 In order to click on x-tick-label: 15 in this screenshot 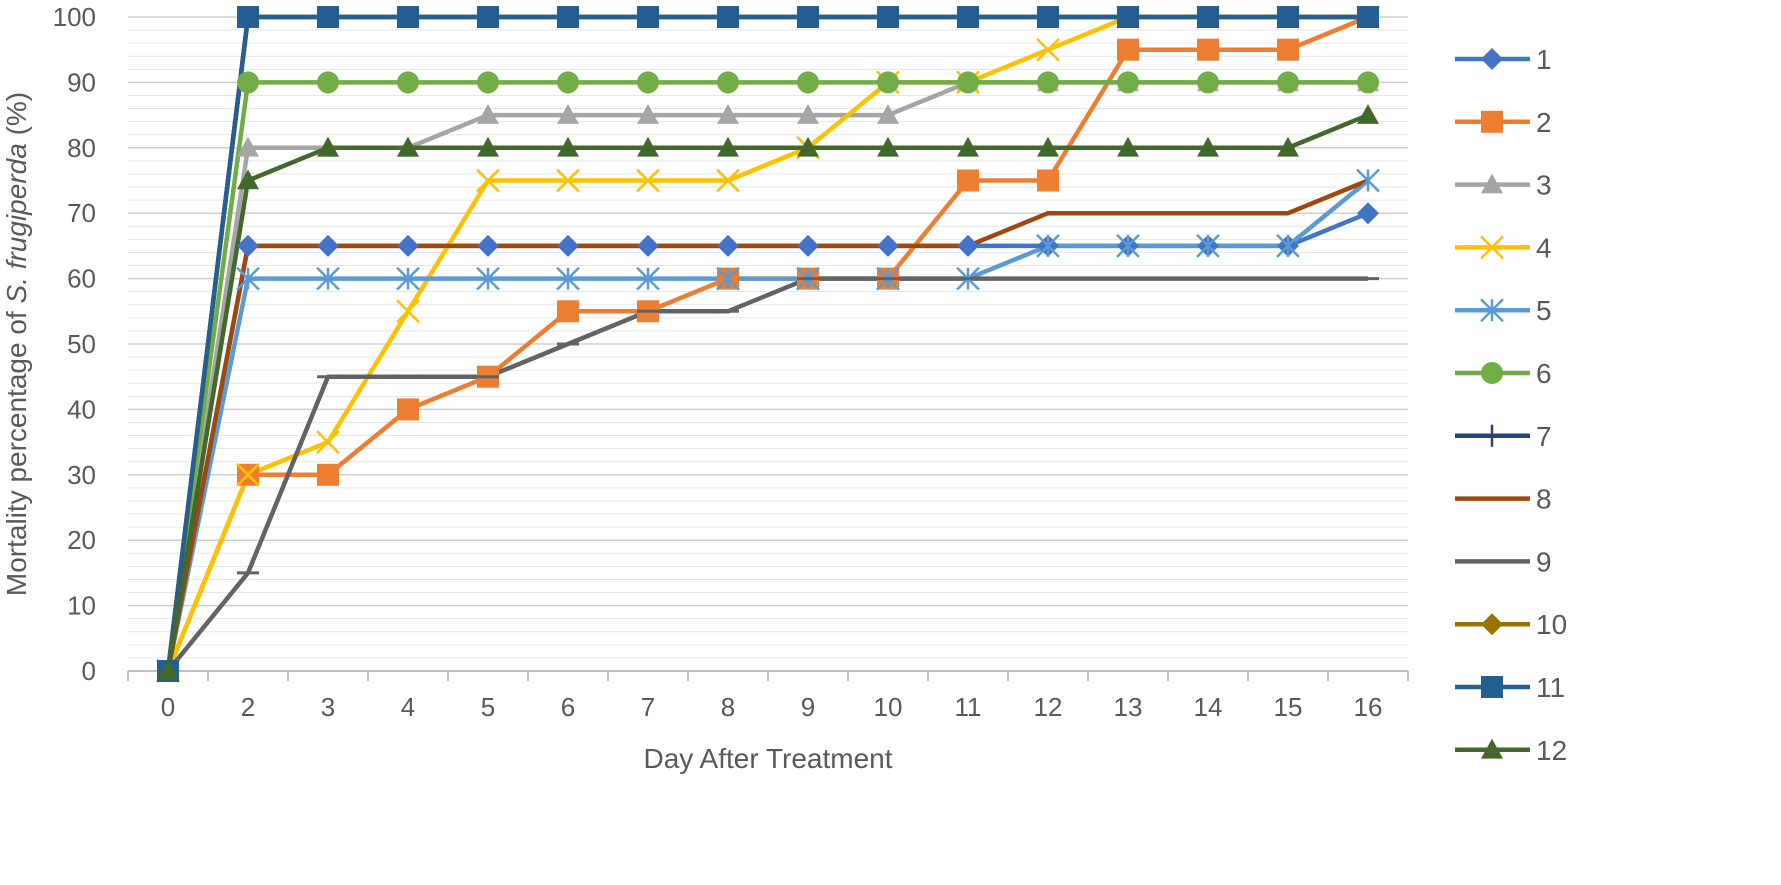, I will do `click(1288, 707)`.